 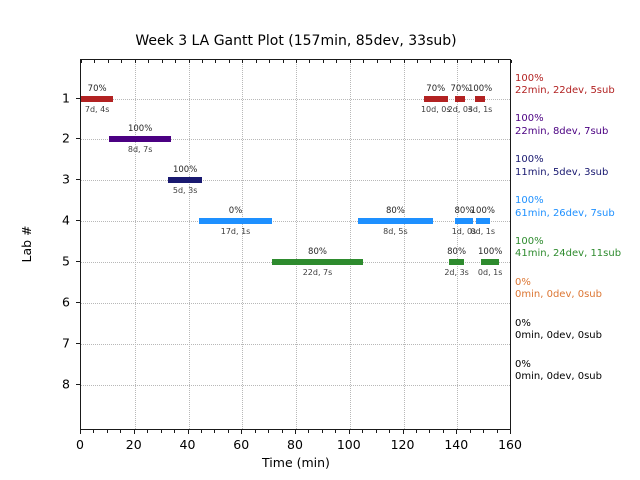 What do you see at coordinates (241, 444) in the screenshot?
I see `x-tick-label: 60` at bounding box center [241, 444].